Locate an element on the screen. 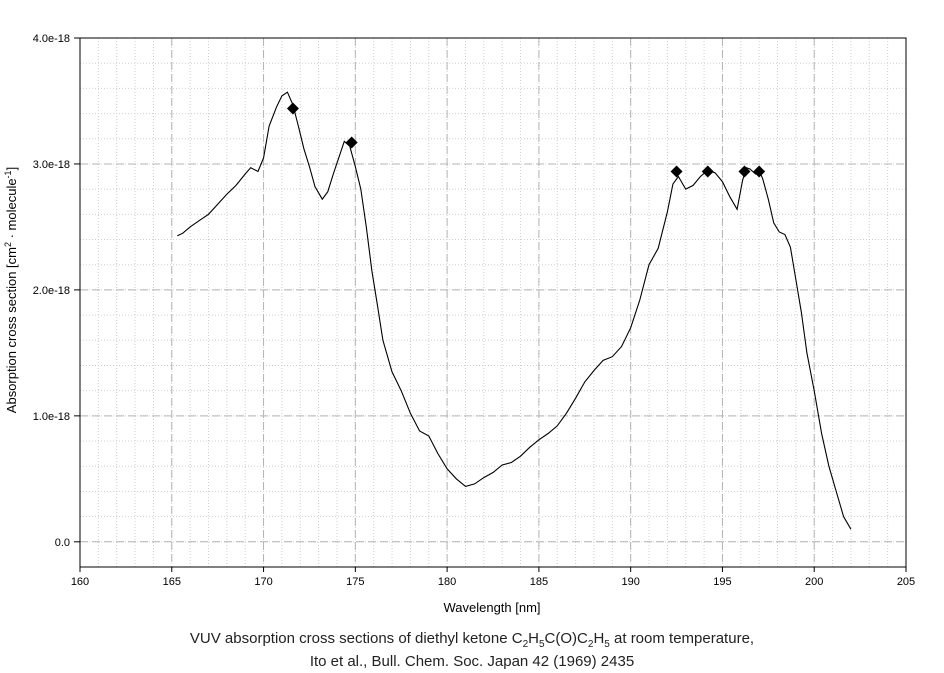 The width and height of the screenshot is (944, 673). y-axis-label-part: ] is located at coordinates (11, 169).